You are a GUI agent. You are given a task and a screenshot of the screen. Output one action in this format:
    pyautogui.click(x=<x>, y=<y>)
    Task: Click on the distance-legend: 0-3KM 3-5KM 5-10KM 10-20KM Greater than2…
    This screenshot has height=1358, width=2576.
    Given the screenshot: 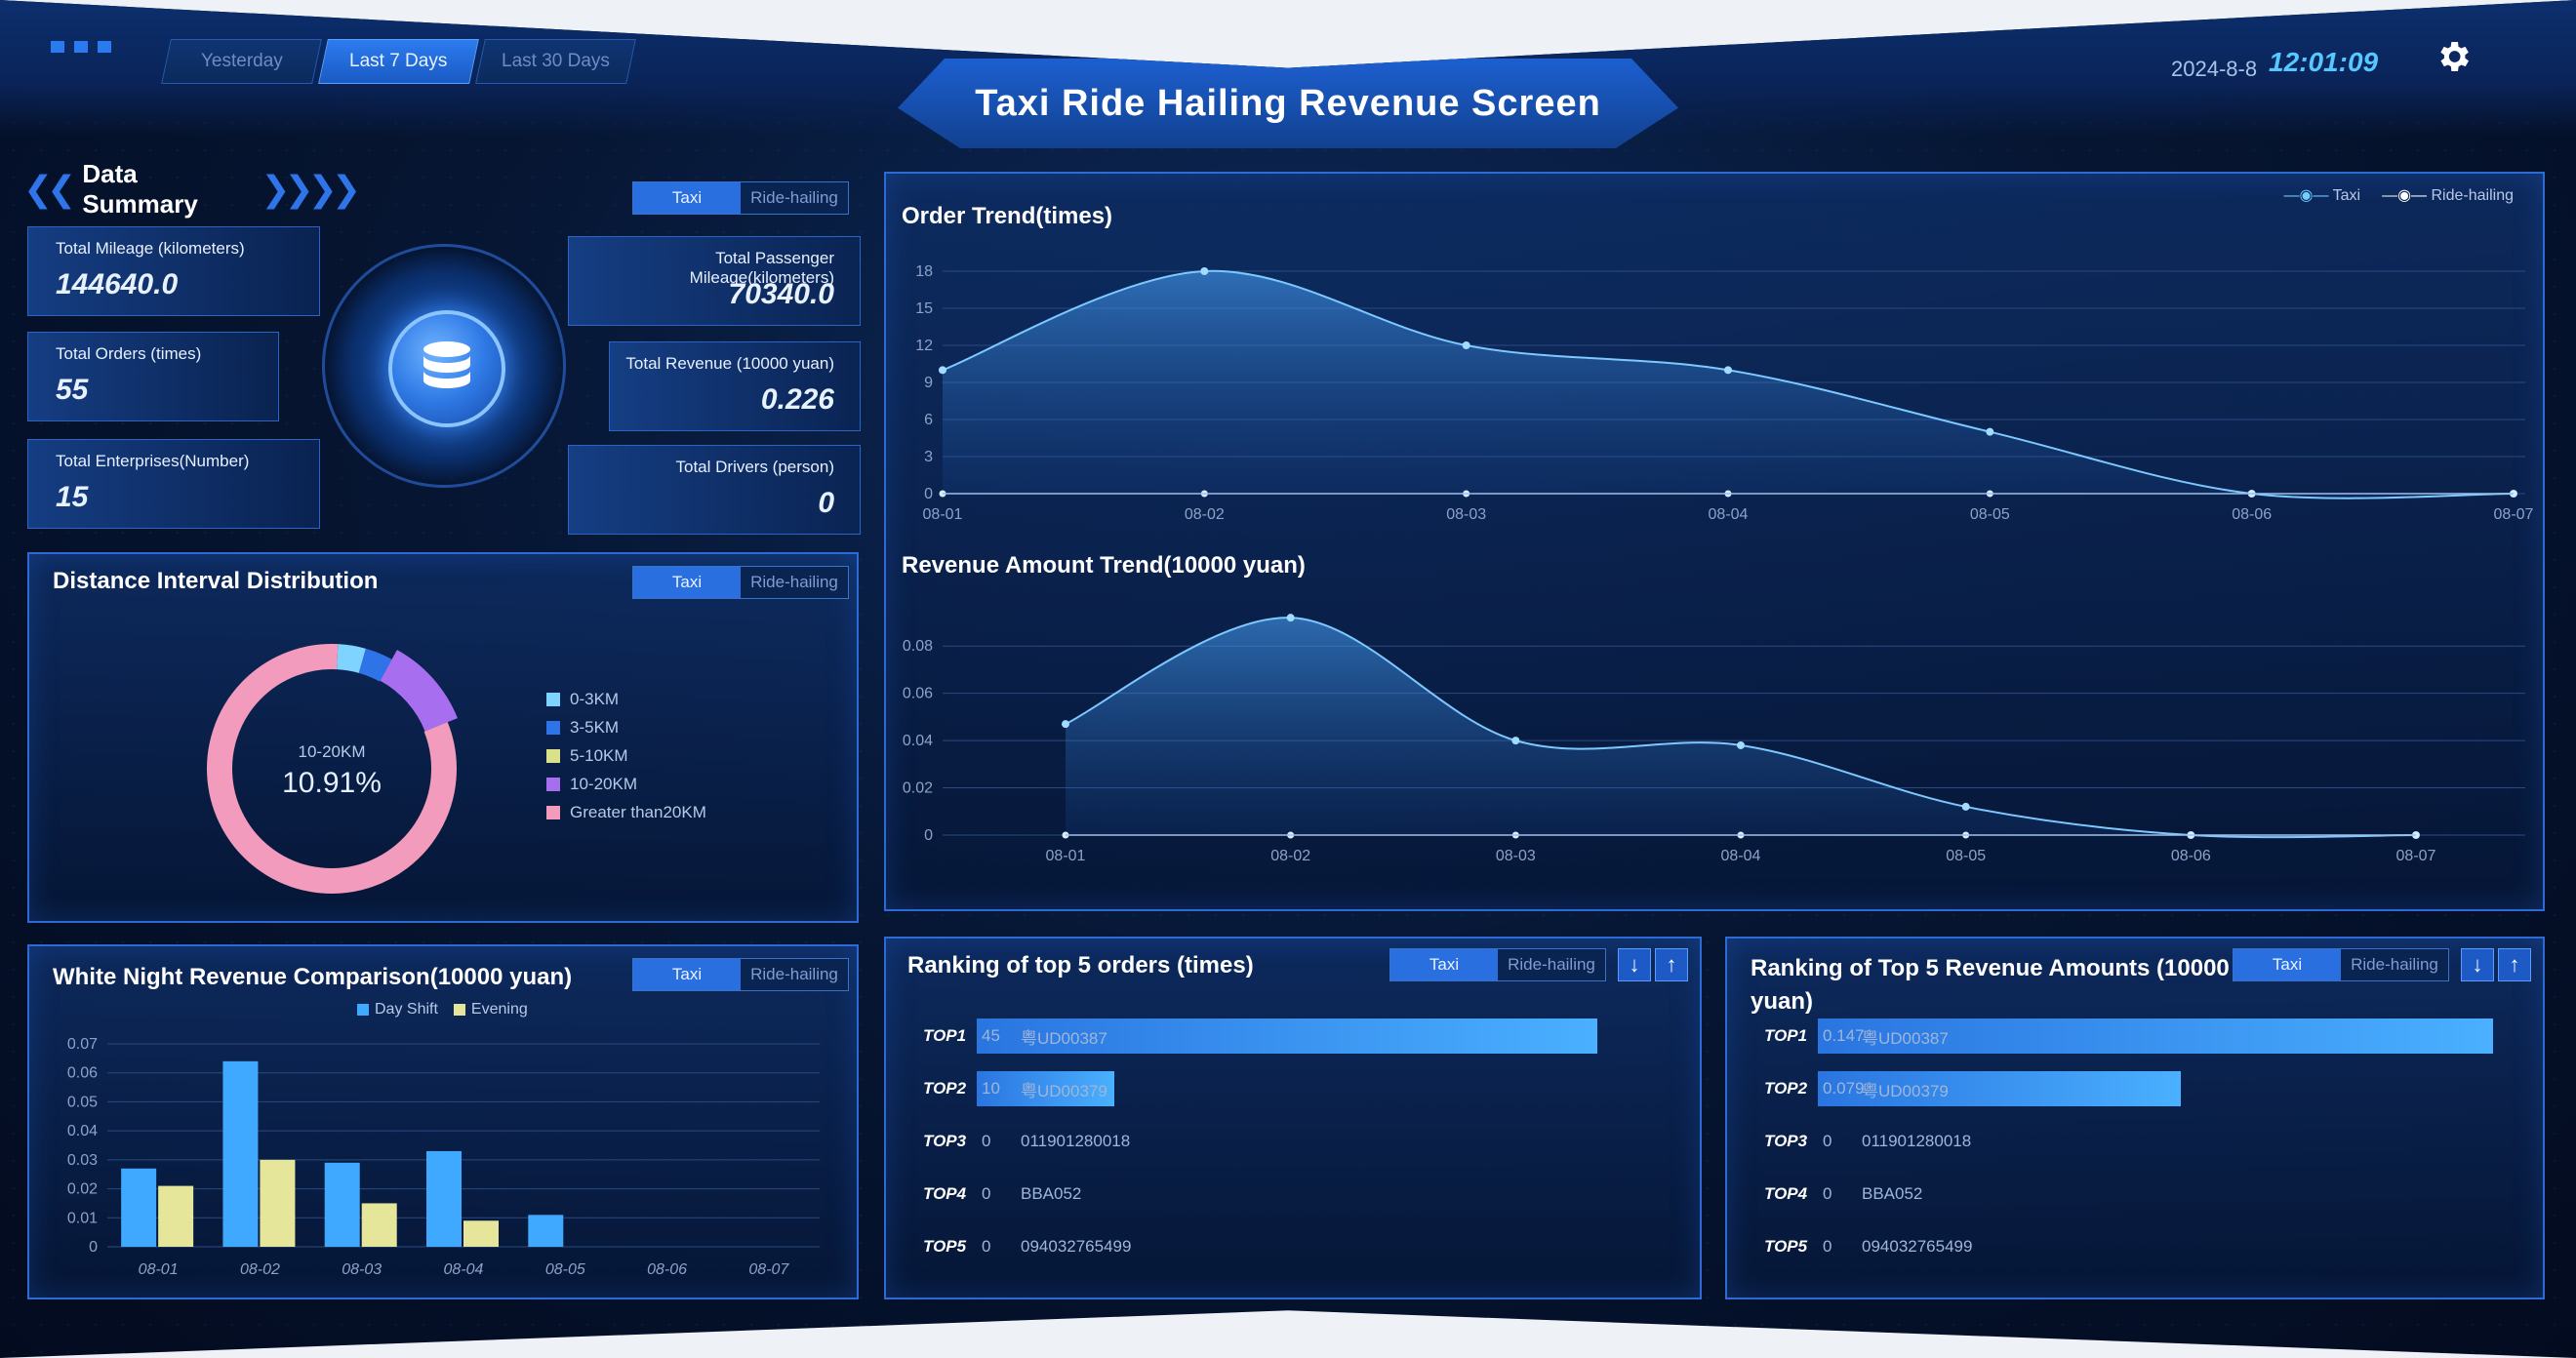 What is the action you would take?
    pyautogui.click(x=626, y=755)
    